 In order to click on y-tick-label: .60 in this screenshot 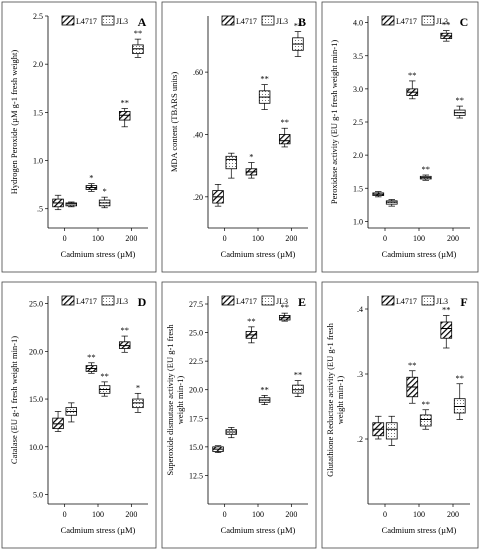, I will do `click(198, 72)`.